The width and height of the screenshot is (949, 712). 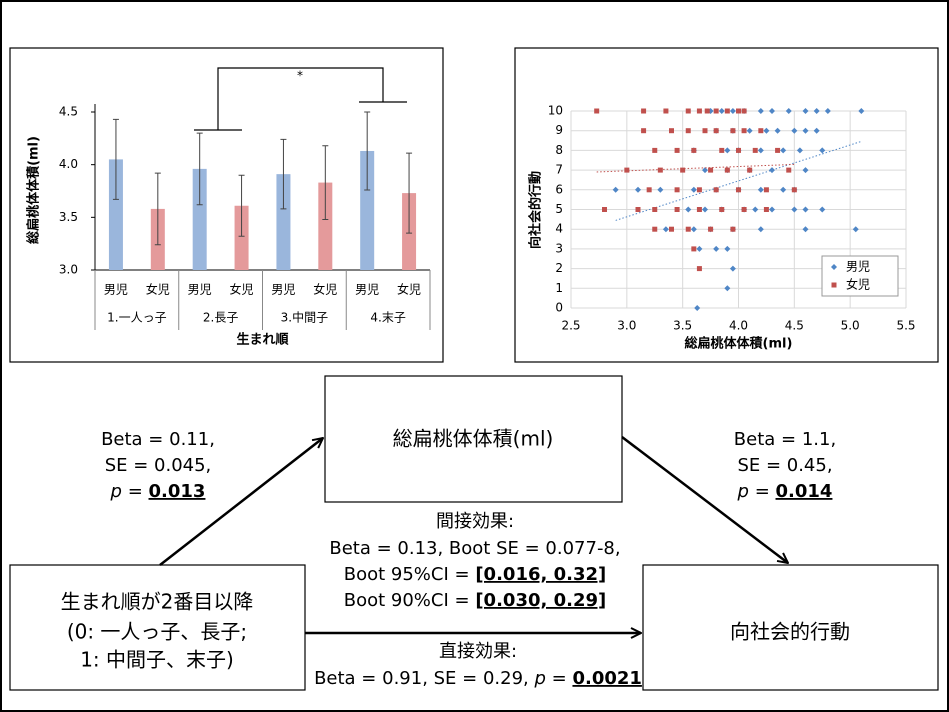 What do you see at coordinates (474, 548) in the screenshot?
I see `edge-label: Beta = 0.13, Boot SE = 0.077-8,` at bounding box center [474, 548].